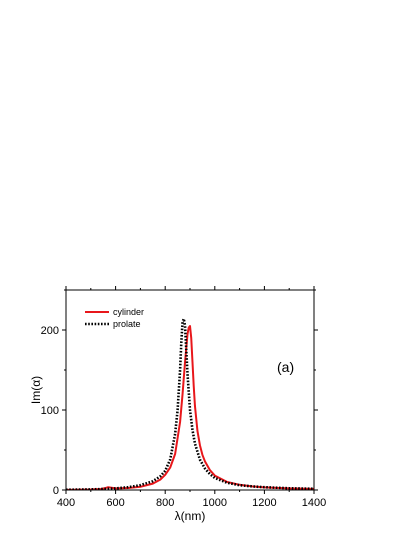 Image resolution: width=415 pixels, height=537 pixels. Describe the element at coordinates (165, 503) in the screenshot. I see `x-tick-label: 800` at that location.